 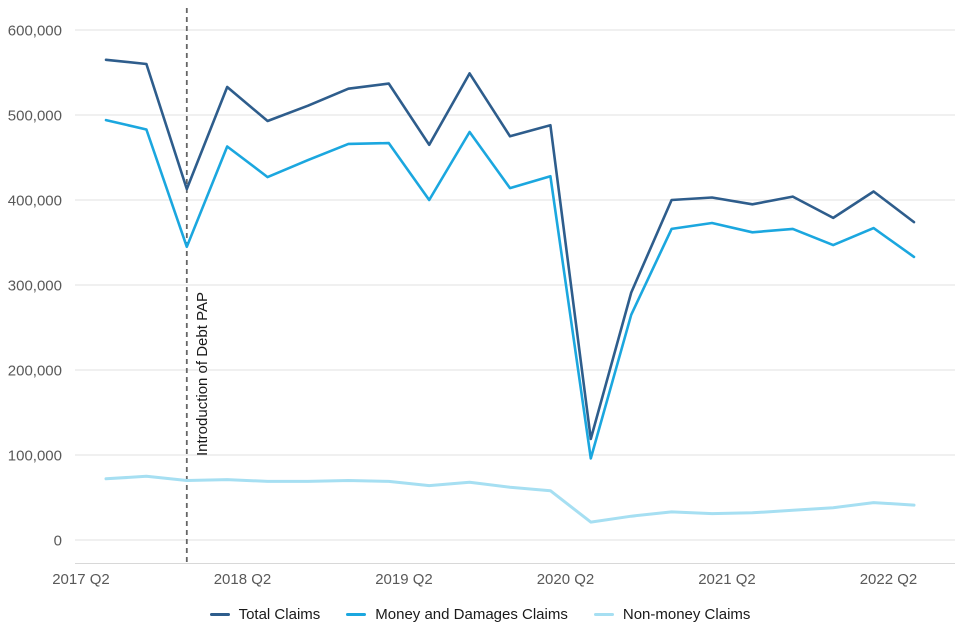 I want to click on non-money-claims-swatch-icon, so click(x=603, y=614).